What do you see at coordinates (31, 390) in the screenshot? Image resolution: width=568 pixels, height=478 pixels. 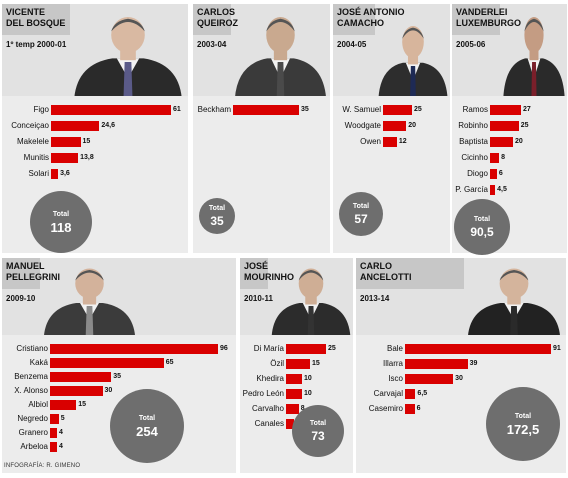 I see `player-name: X. Alonso` at bounding box center [31, 390].